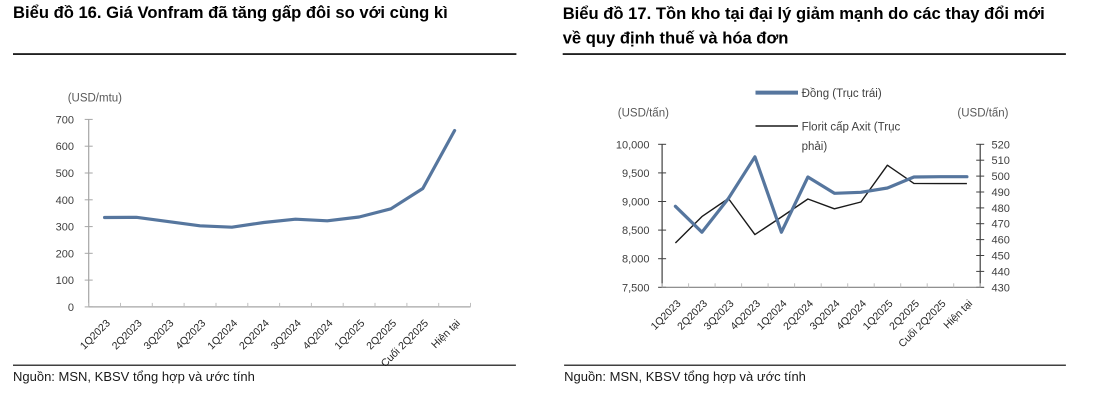 The height and width of the screenshot is (413, 1101). I want to click on svg-text: 510, so click(1001, 161).